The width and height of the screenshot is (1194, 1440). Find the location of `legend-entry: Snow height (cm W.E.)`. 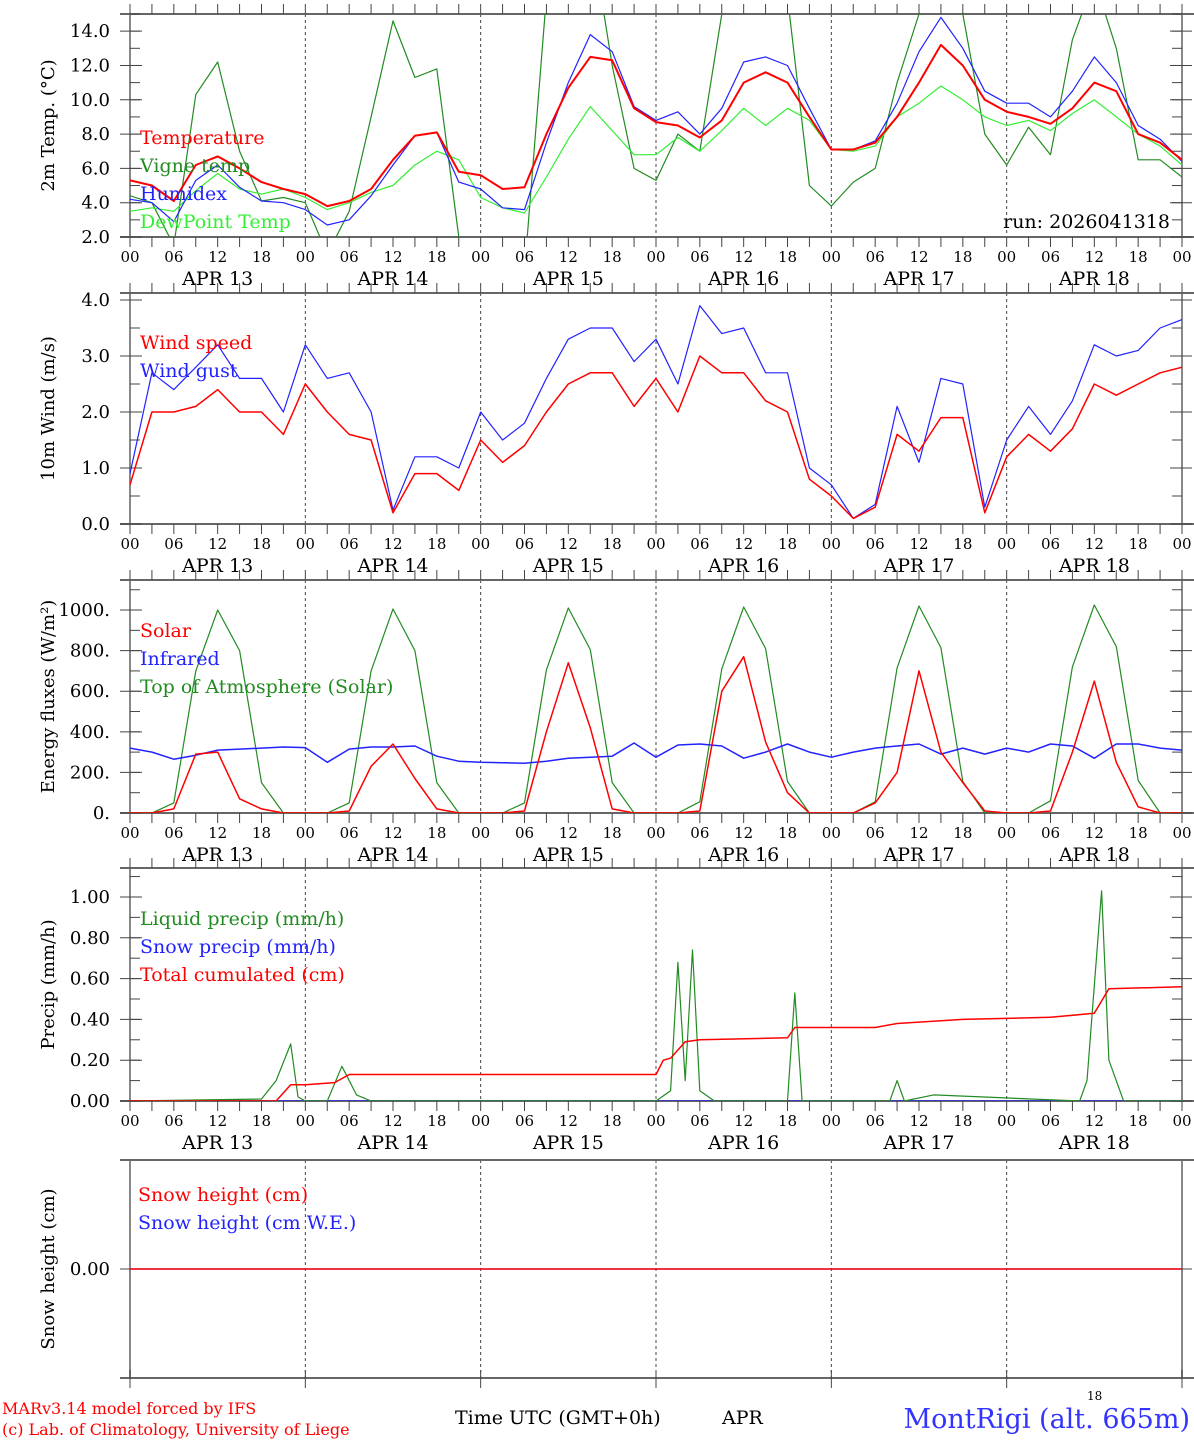

legend-entry: Snow height (cm W.E.) is located at coordinates (247, 1223).